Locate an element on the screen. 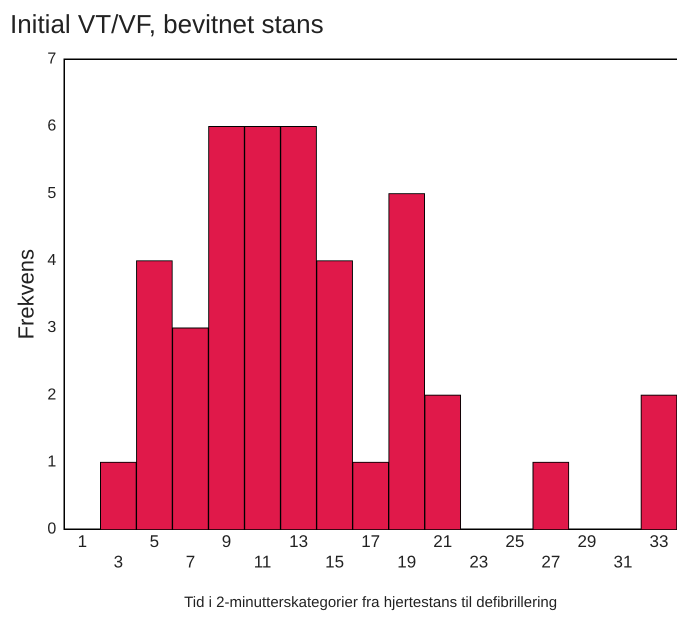 The image size is (677, 636). x-tick-label: 13 is located at coordinates (298, 542).